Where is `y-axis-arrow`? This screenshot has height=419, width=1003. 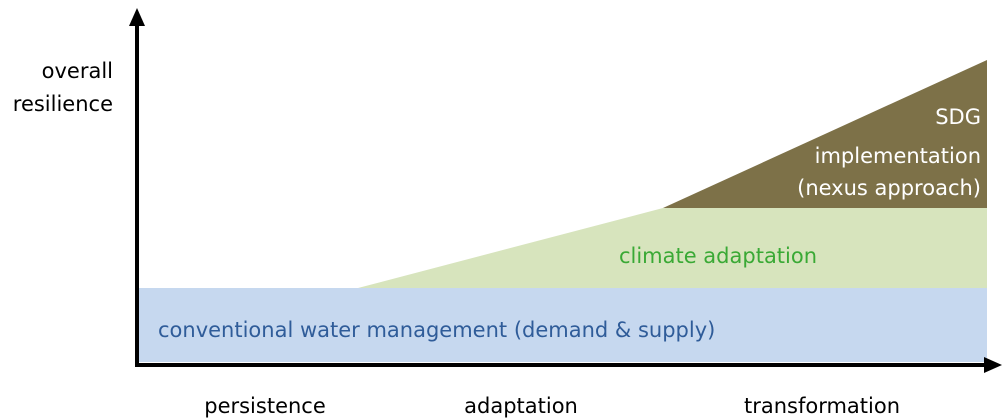 y-axis-arrow is located at coordinates (137, 17).